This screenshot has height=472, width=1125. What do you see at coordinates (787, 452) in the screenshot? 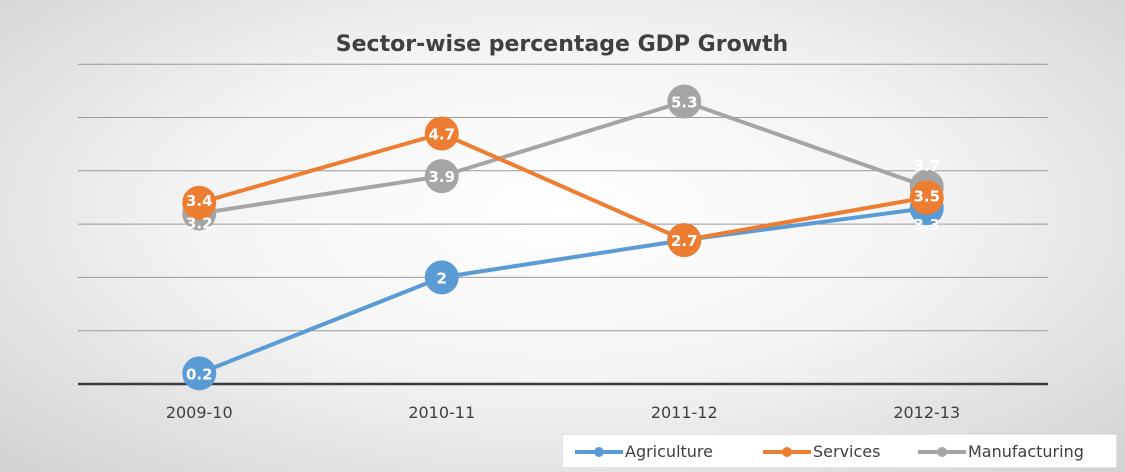
I see `legend-swatch-services` at bounding box center [787, 452].